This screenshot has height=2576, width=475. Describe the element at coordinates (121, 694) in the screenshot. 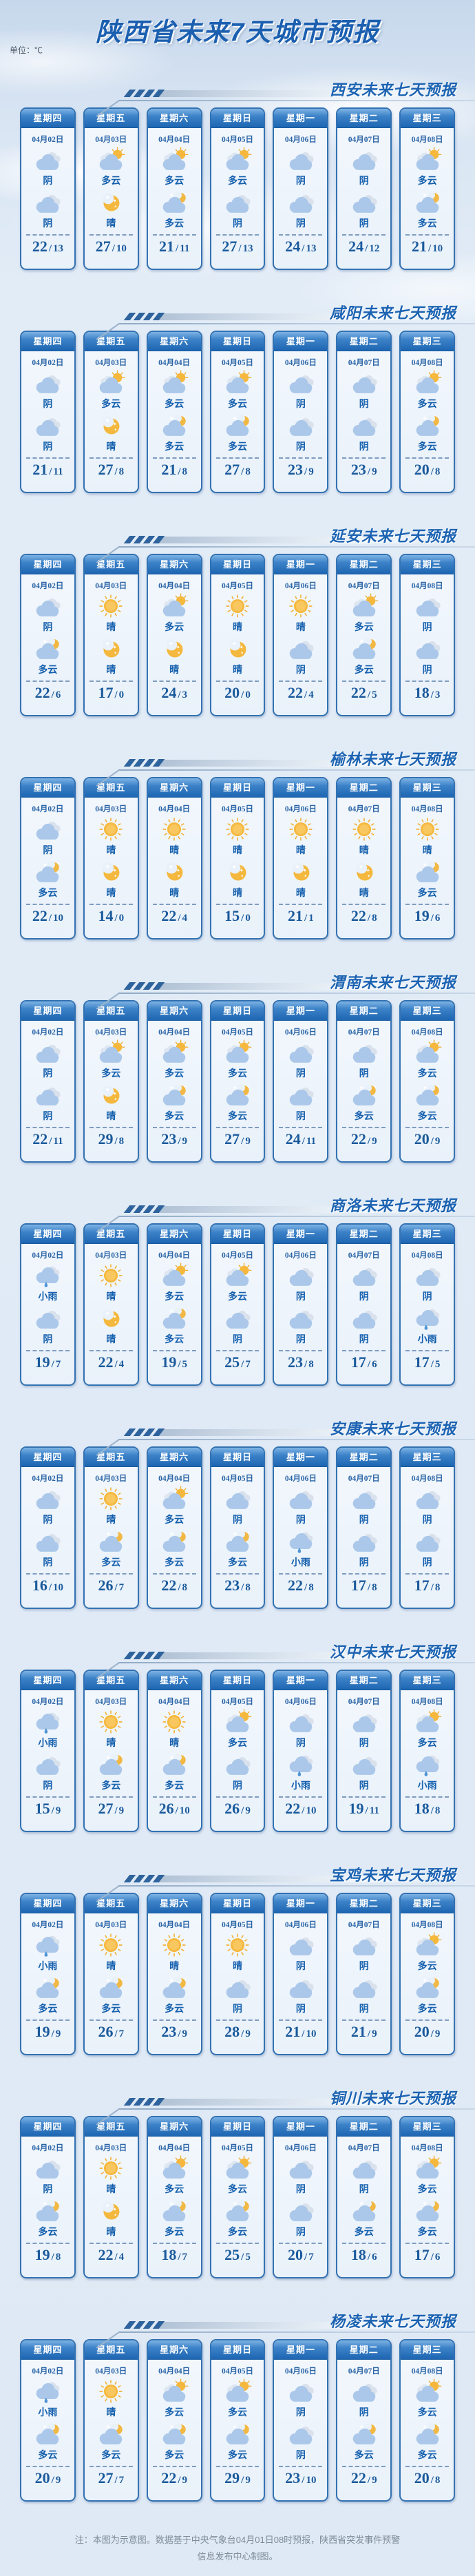

I see `low-temp: 0` at that location.